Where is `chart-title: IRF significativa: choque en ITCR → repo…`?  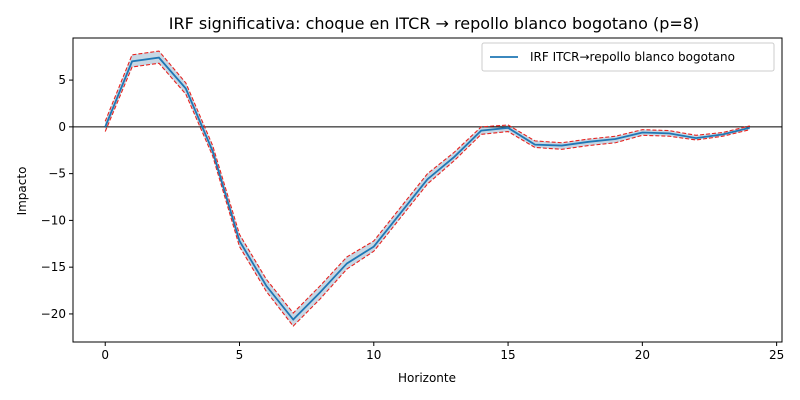
chart-title: IRF significativa: choque en ITCR → repo… is located at coordinates (434, 23).